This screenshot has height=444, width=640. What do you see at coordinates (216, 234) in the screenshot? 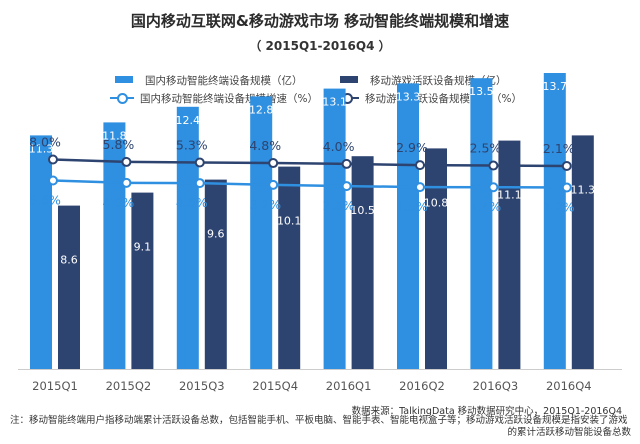
I see `bar-label-game: 9.6` at bounding box center [216, 234].